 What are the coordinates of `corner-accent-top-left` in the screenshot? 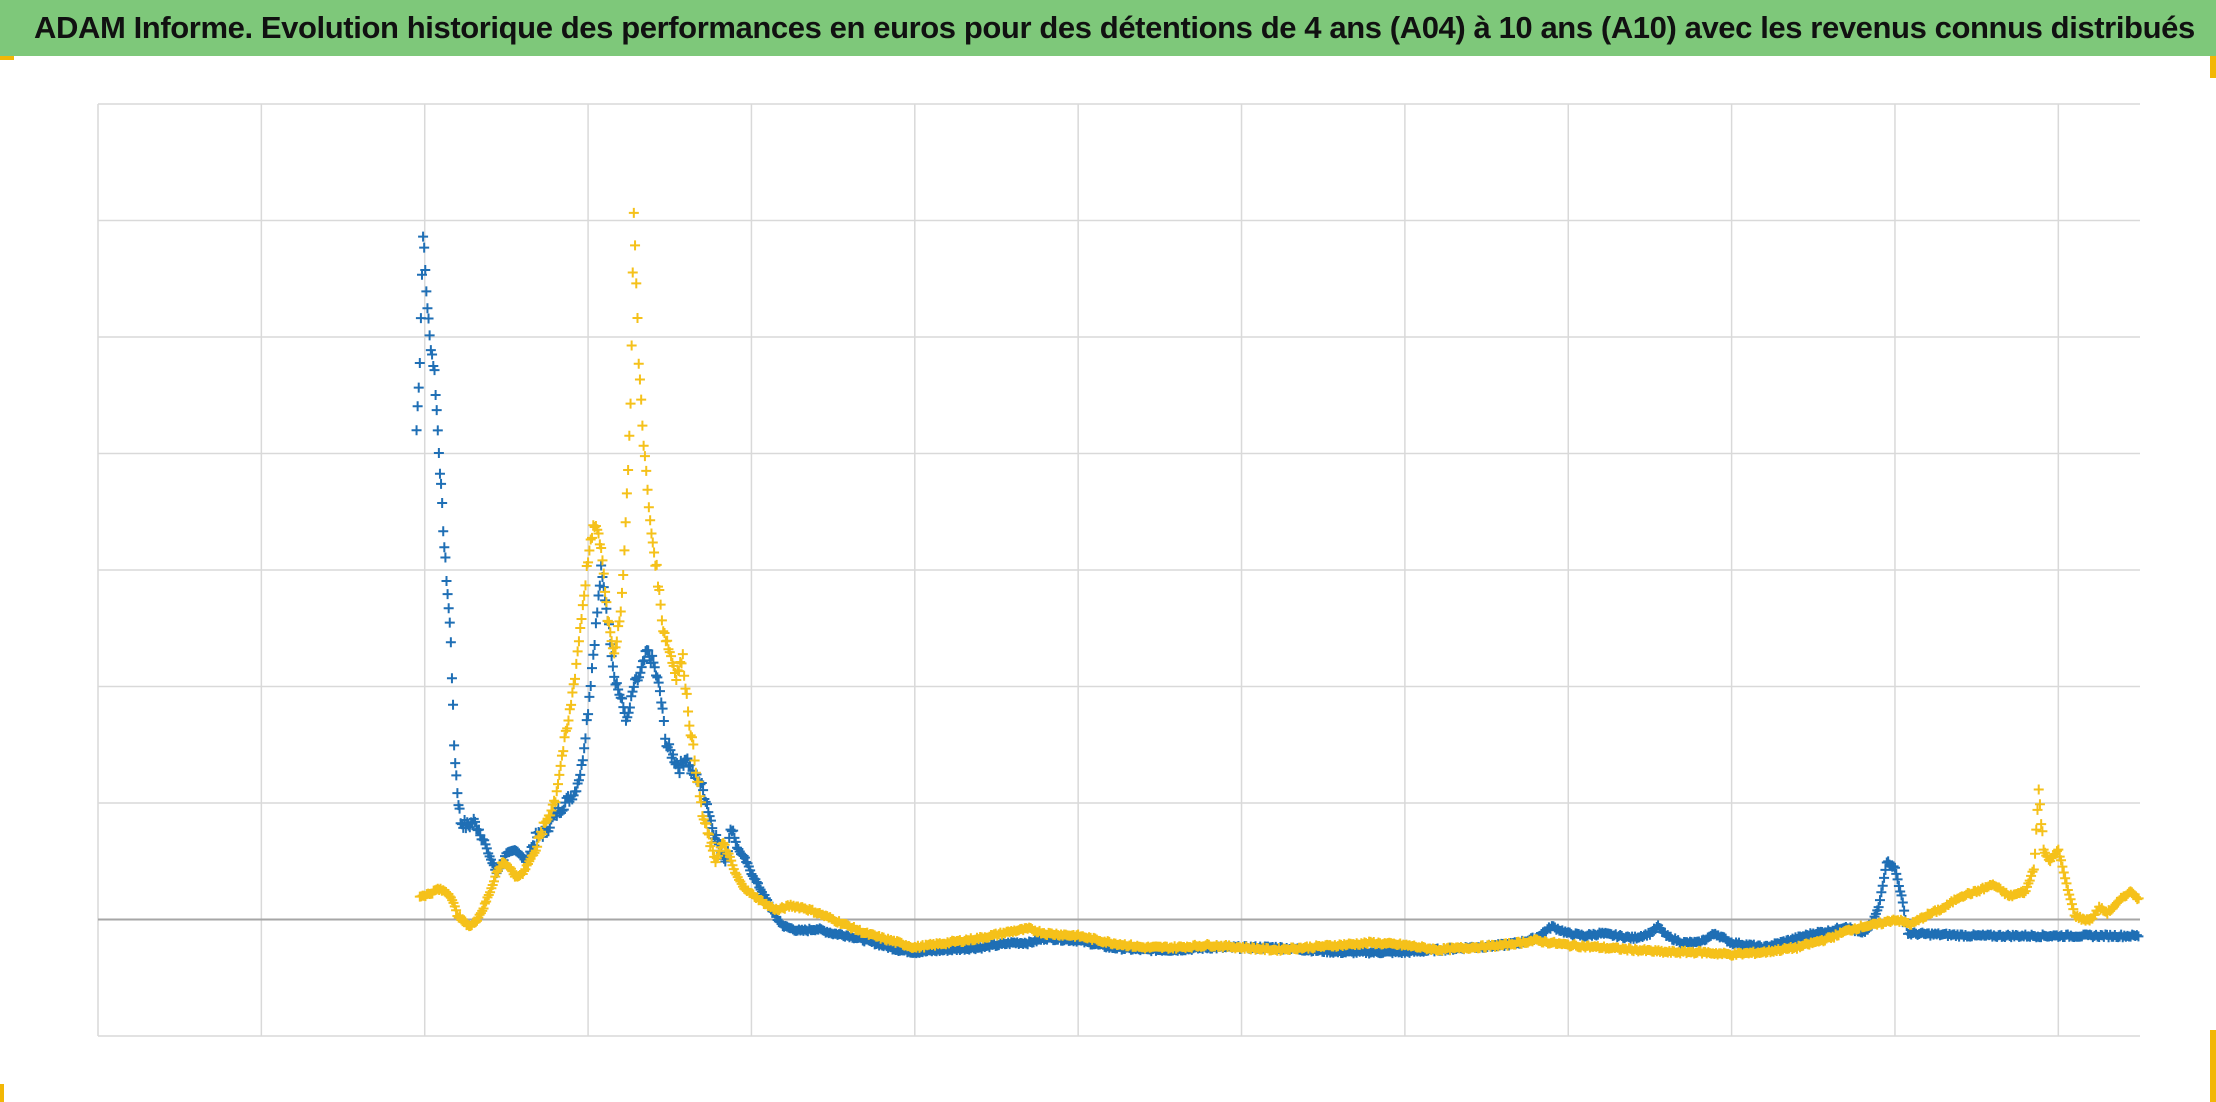 It's located at (7, 58).